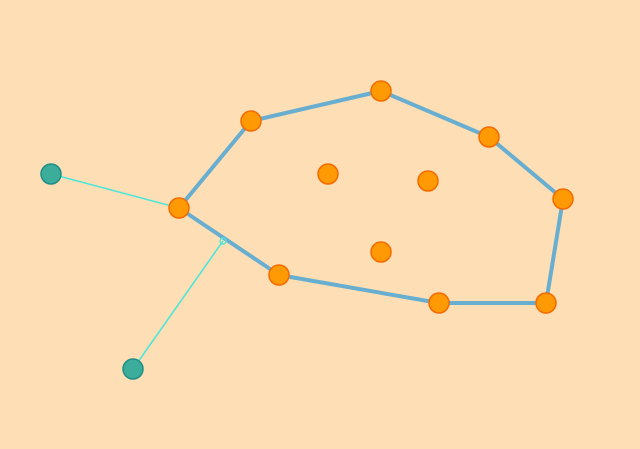 Image resolution: width=640 pixels, height=449 pixels. I want to click on tool-lines, so click(138, 271).